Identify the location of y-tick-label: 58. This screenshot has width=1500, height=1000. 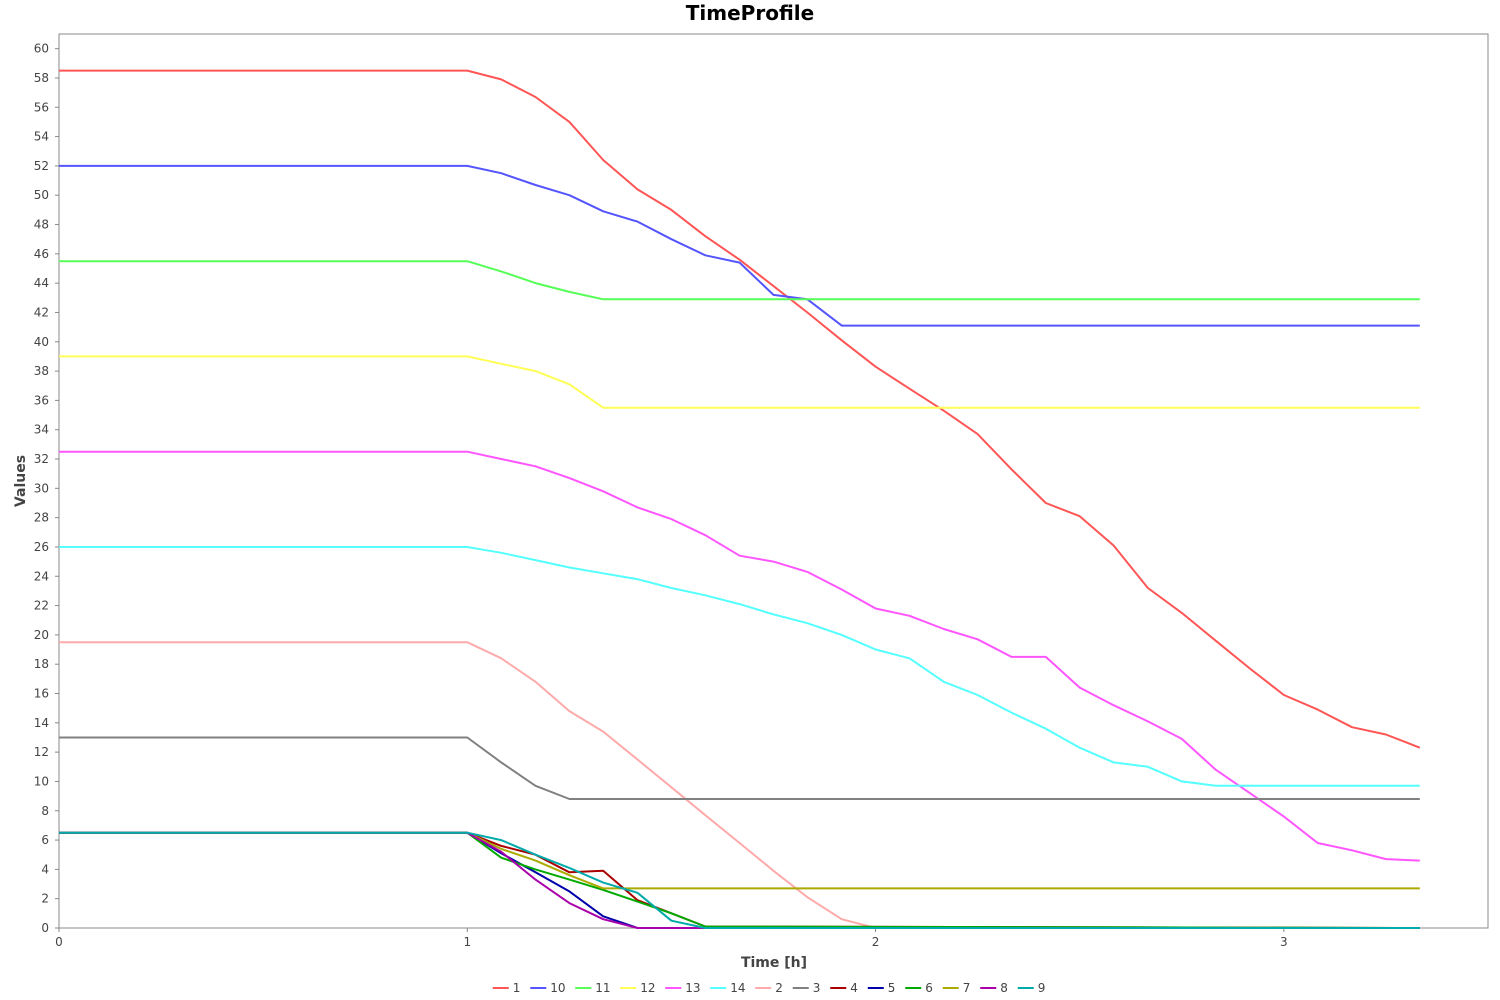
(41, 78).